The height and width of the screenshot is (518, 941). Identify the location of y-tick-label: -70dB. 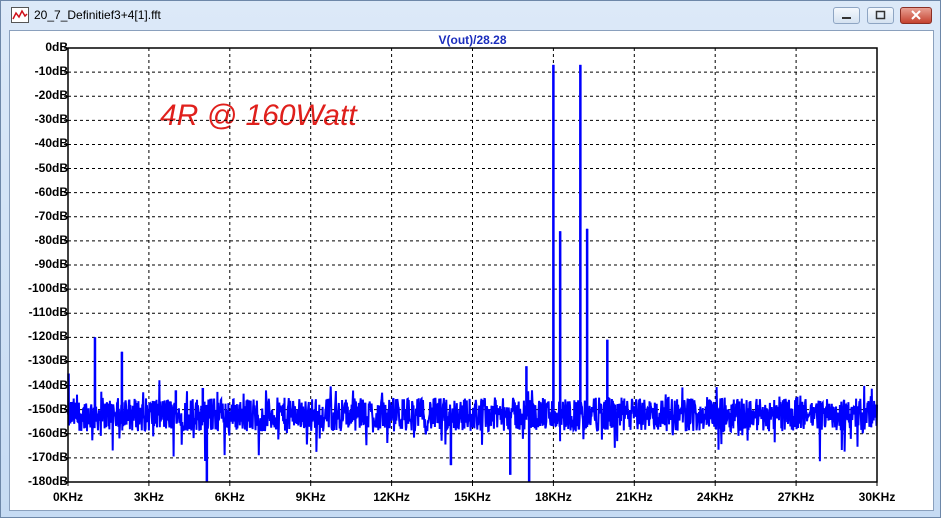
(51, 215).